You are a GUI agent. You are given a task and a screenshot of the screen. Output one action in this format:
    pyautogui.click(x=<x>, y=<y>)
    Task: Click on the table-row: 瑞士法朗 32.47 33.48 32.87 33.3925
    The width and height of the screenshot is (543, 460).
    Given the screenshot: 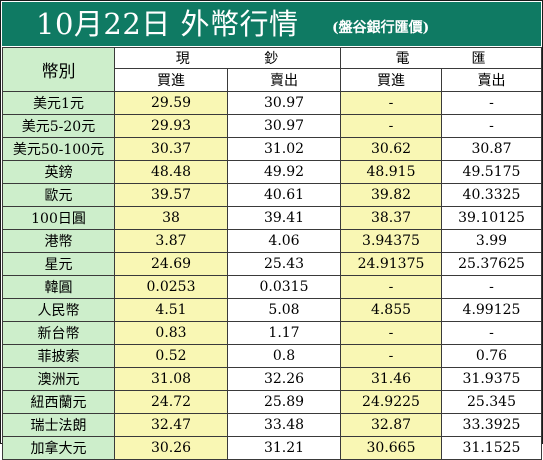 What is the action you would take?
    pyautogui.click(x=272, y=425)
    